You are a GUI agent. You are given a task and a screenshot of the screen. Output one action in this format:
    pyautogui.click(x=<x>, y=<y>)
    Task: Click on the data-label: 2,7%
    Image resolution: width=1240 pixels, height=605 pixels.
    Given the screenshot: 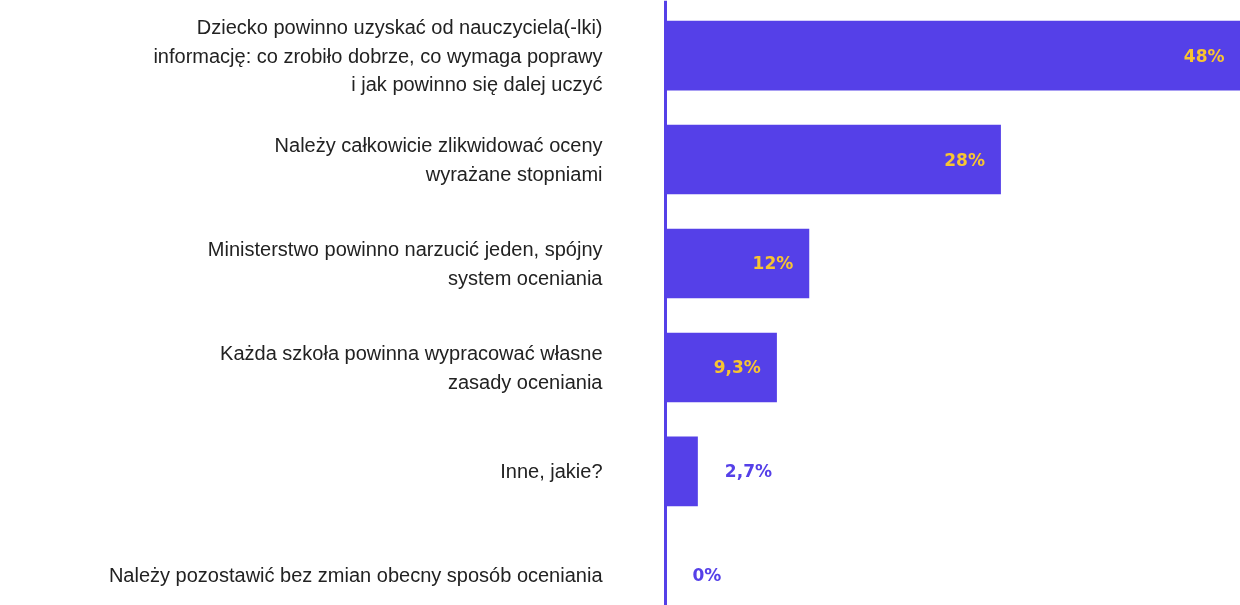 What is the action you would take?
    pyautogui.click(x=748, y=471)
    